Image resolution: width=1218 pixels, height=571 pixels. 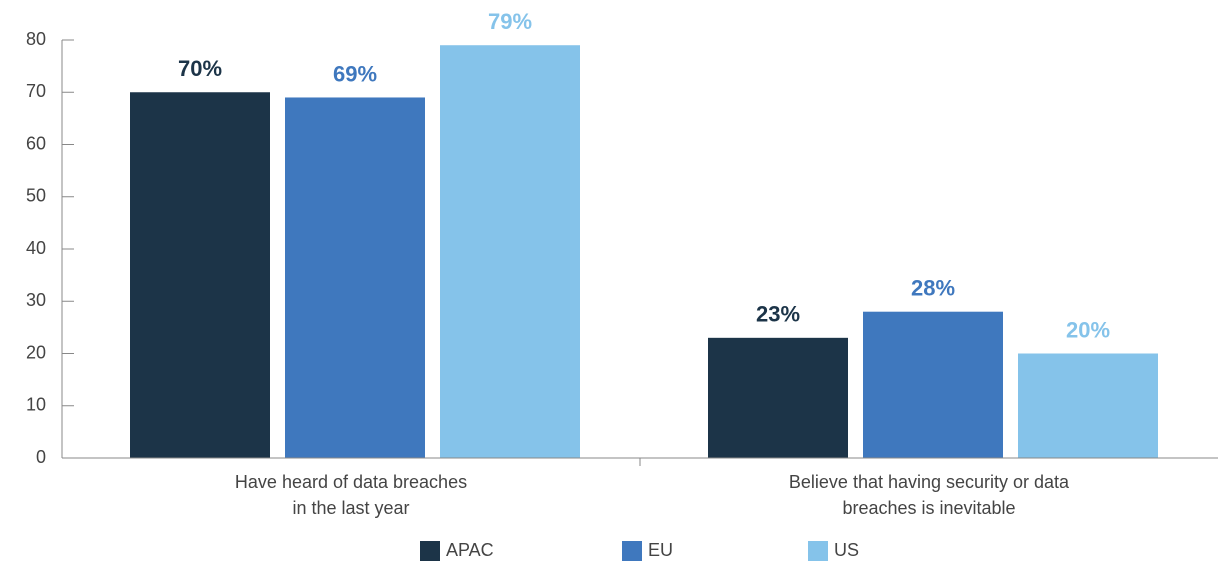 I want to click on y-tick-label: 50, so click(x=36, y=196).